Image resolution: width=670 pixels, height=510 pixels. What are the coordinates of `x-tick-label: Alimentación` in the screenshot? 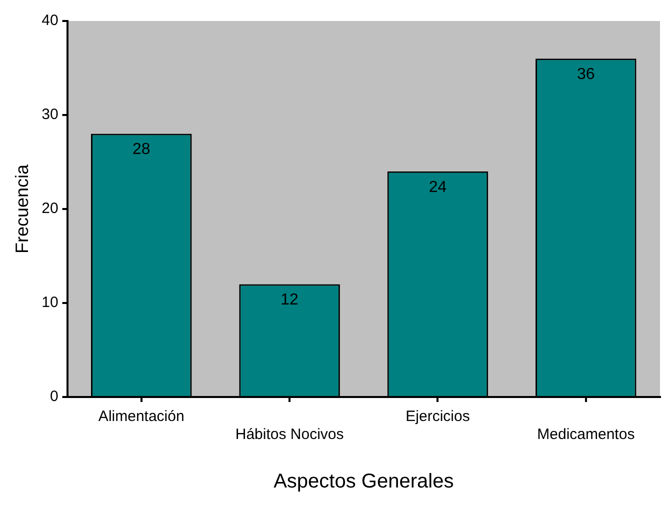 It's located at (141, 417).